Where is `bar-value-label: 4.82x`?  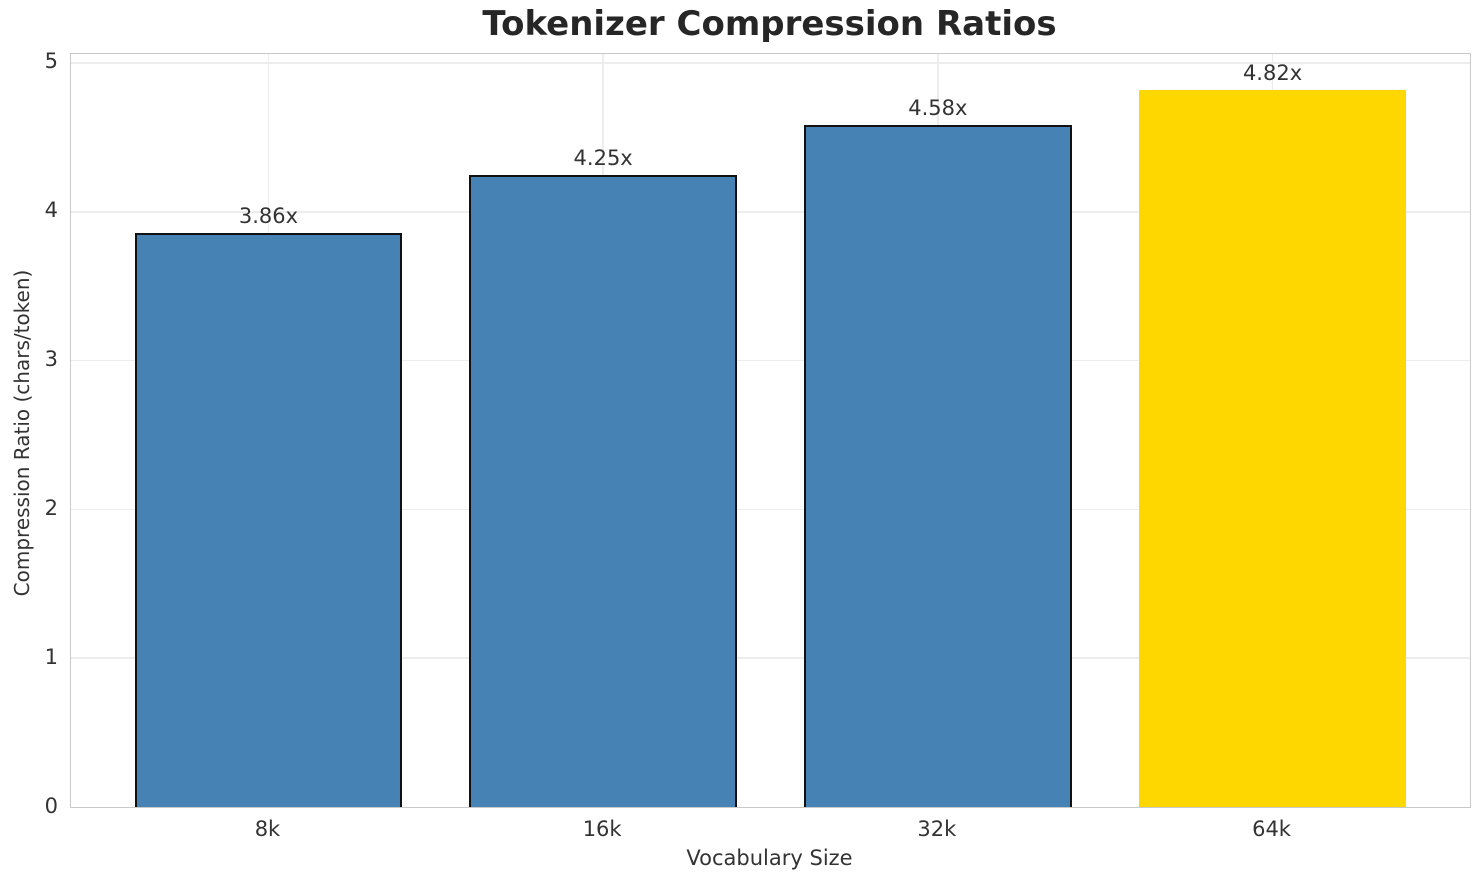 bar-value-label: 4.82x is located at coordinates (1272, 72).